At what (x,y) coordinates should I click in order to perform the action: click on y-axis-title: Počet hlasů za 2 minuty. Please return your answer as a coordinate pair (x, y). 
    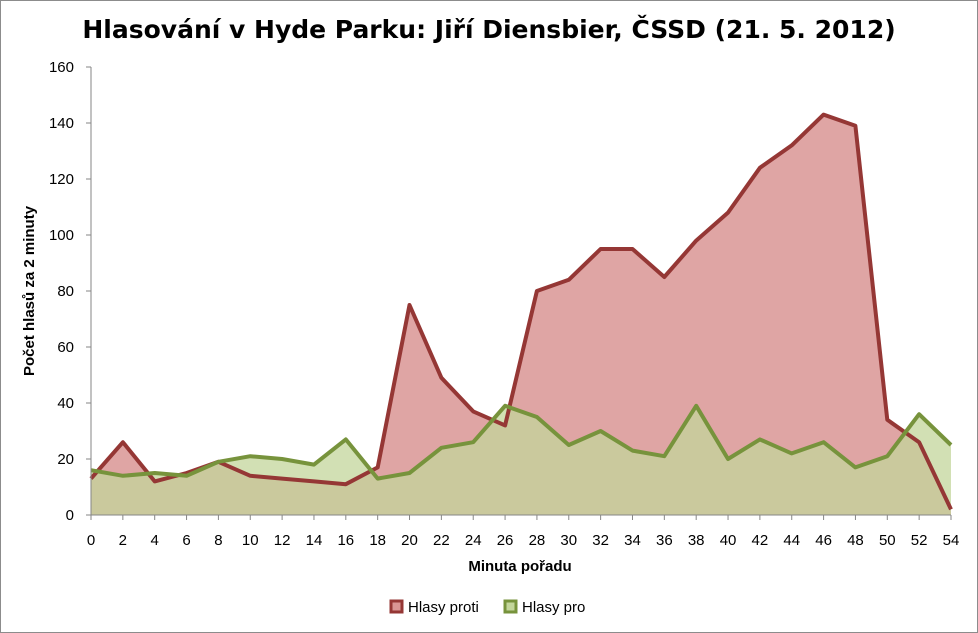
    Looking at the image, I should click on (29, 290).